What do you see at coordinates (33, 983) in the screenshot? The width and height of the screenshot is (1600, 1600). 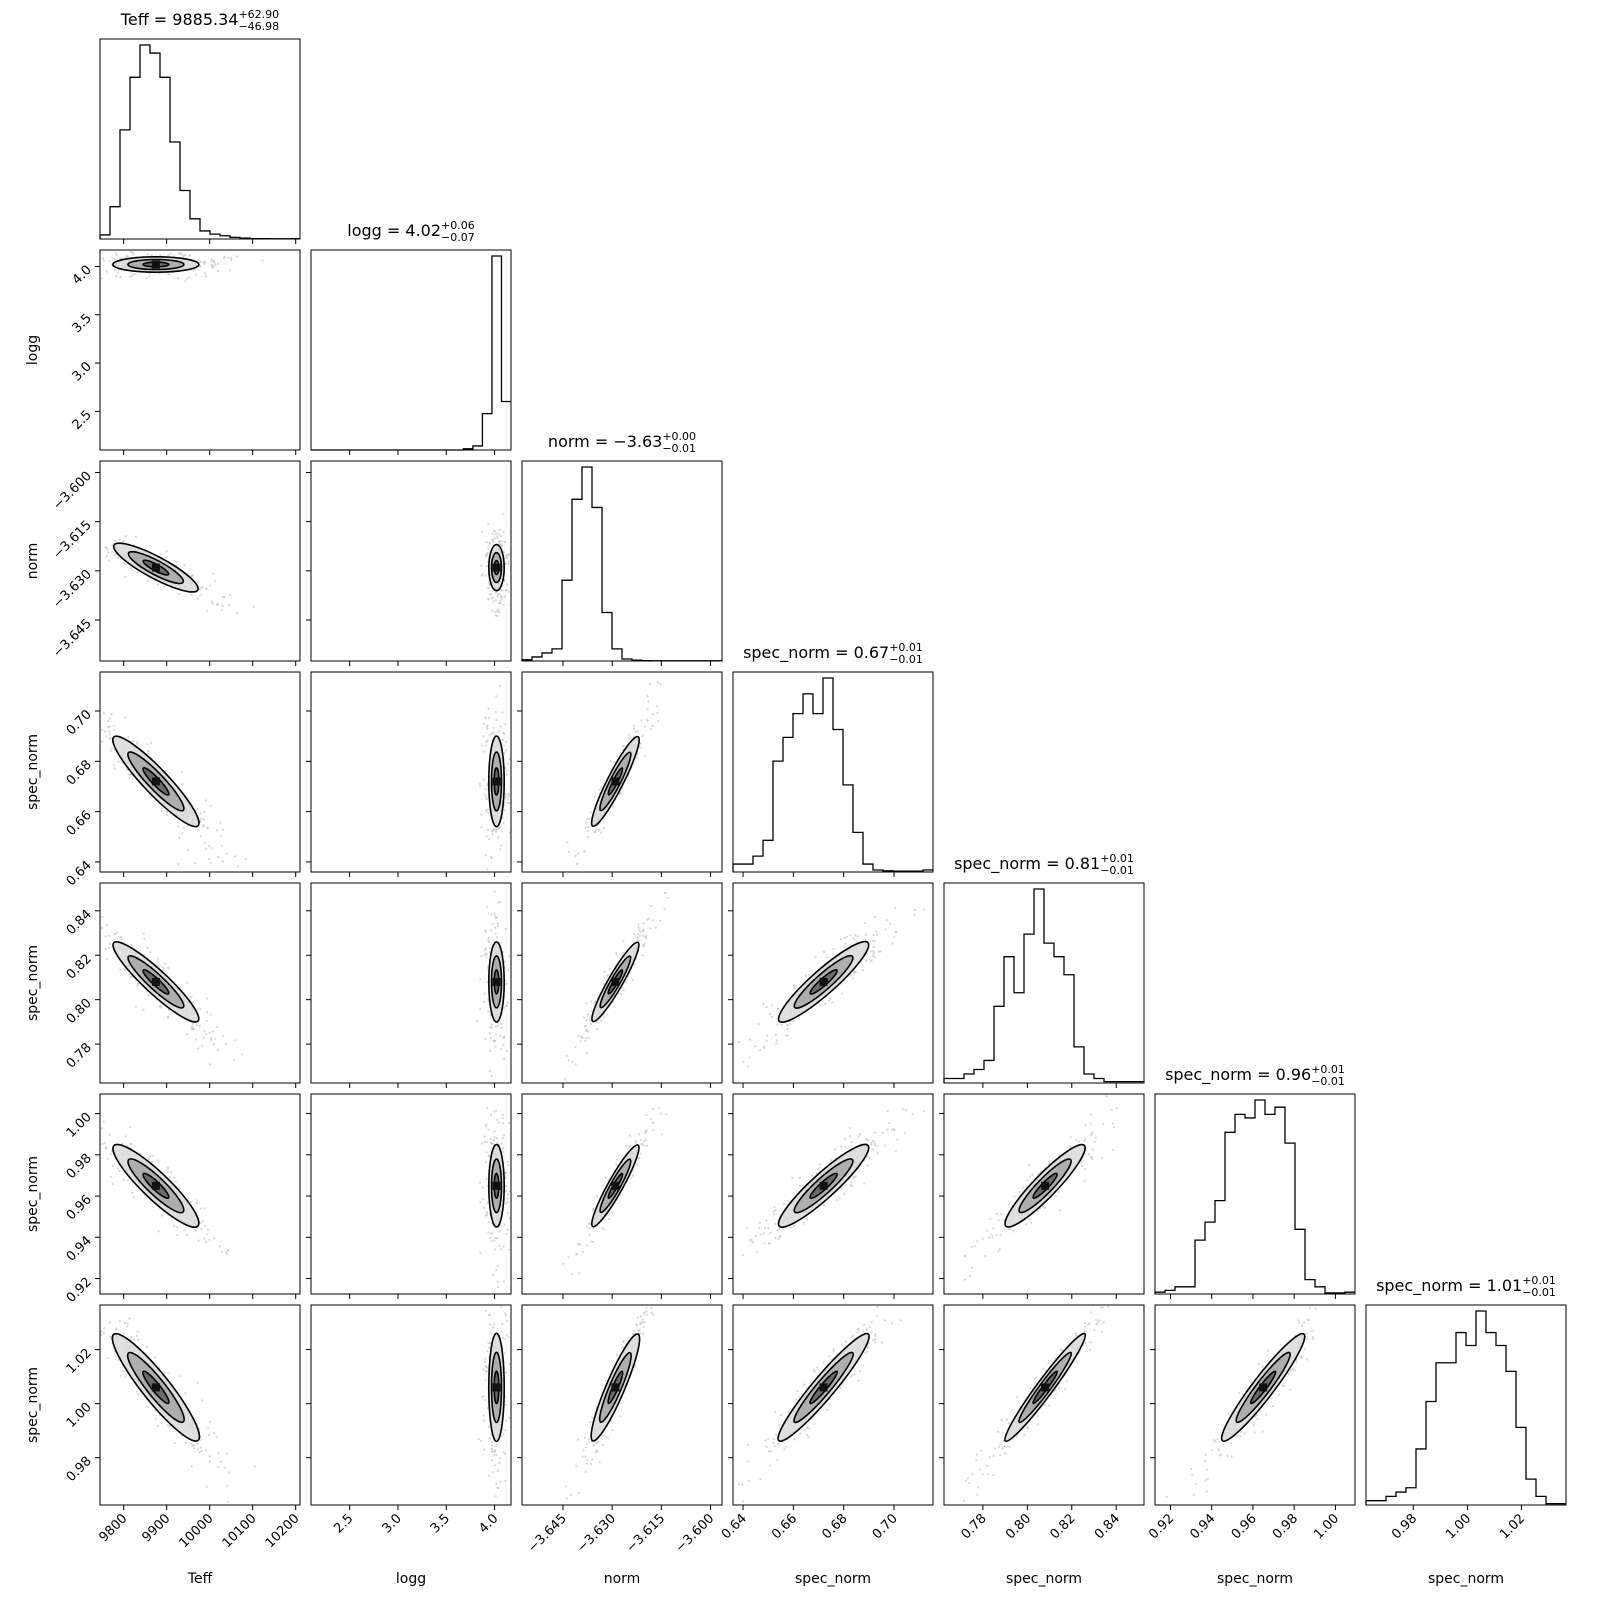 I see `y-axis-label: spec_norm` at bounding box center [33, 983].